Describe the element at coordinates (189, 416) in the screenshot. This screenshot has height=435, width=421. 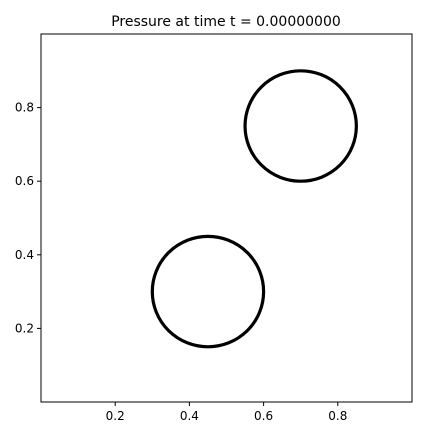
I see `x-tick-label: 0.4` at that location.